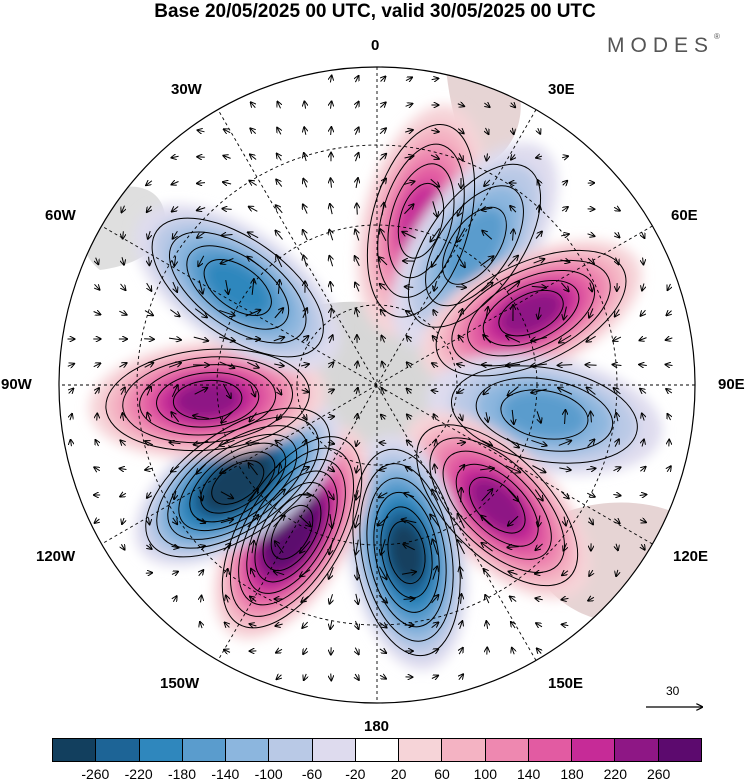  I want to click on colorbar-tick-label: 100, so click(485, 774).